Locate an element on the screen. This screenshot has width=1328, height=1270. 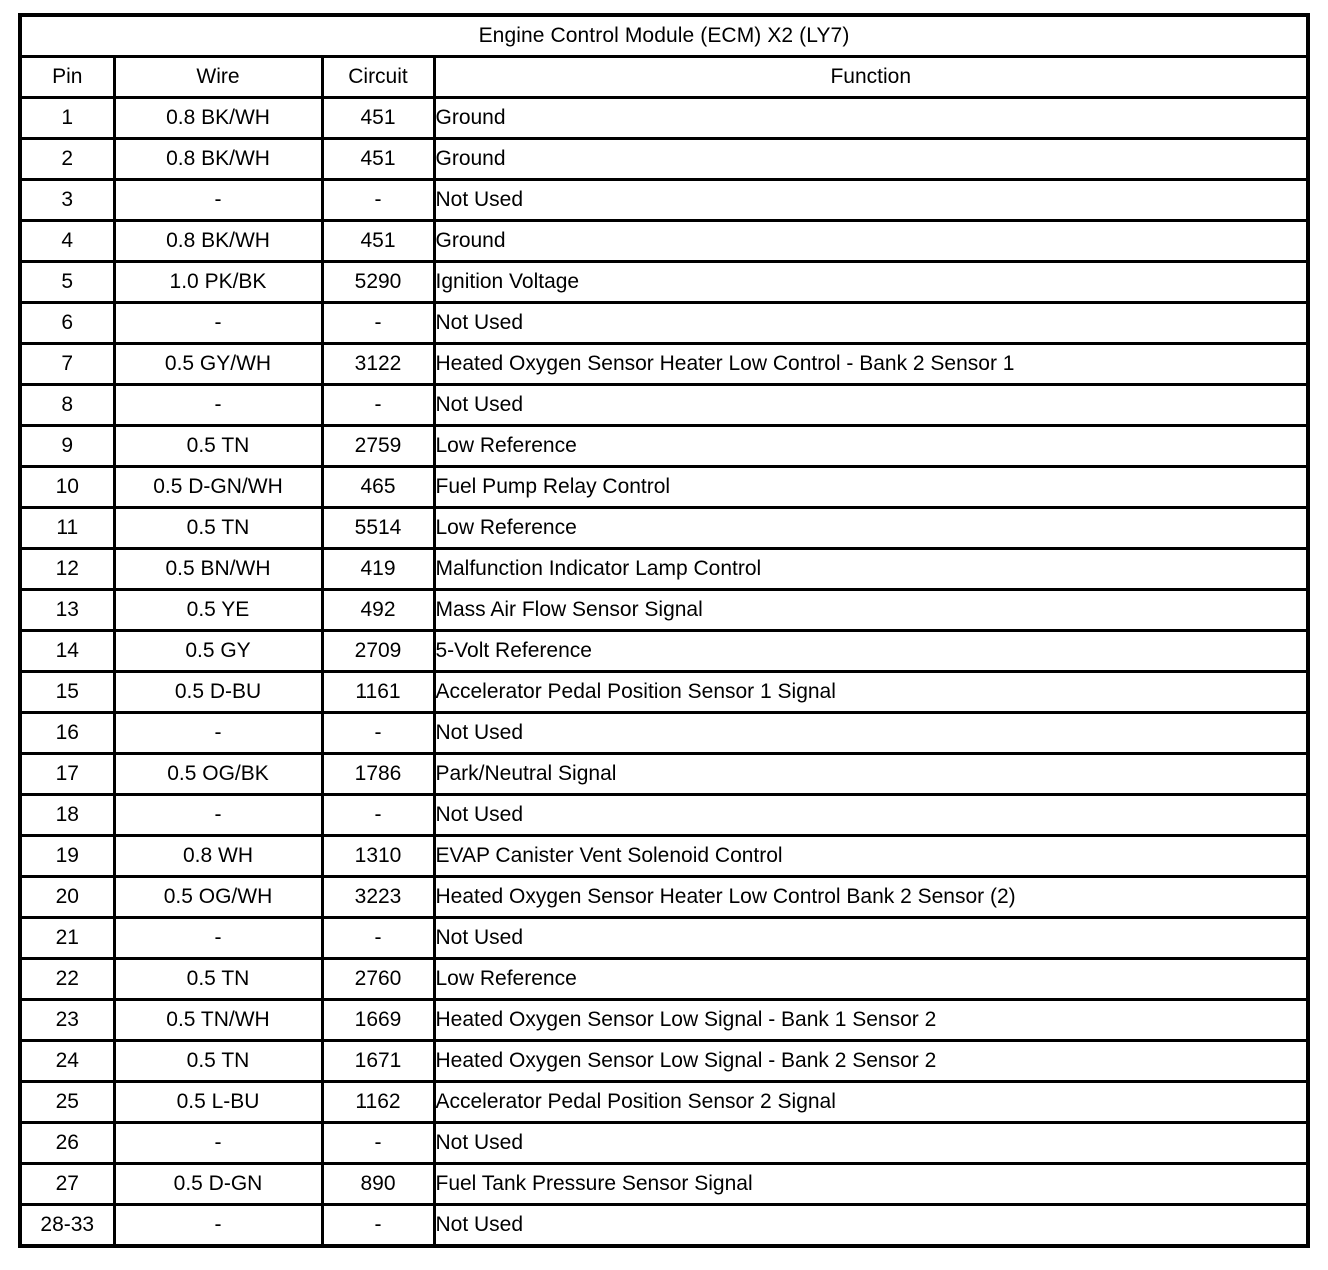
cell-wire: 0.5 BN/WH is located at coordinates (218, 569).